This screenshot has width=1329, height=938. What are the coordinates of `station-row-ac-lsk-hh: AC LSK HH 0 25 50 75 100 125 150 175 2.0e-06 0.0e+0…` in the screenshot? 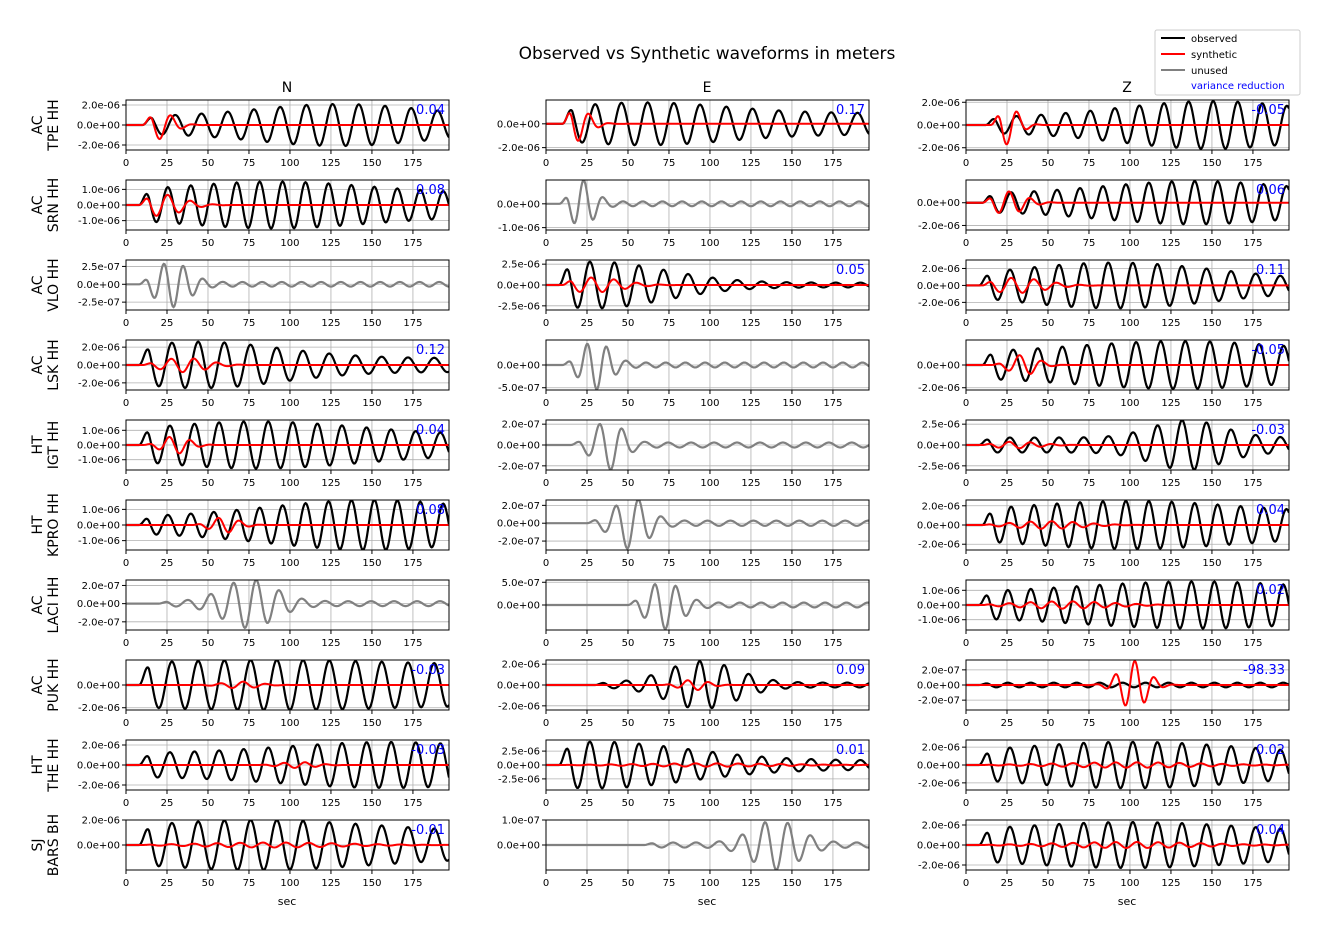 It's located at (660, 374).